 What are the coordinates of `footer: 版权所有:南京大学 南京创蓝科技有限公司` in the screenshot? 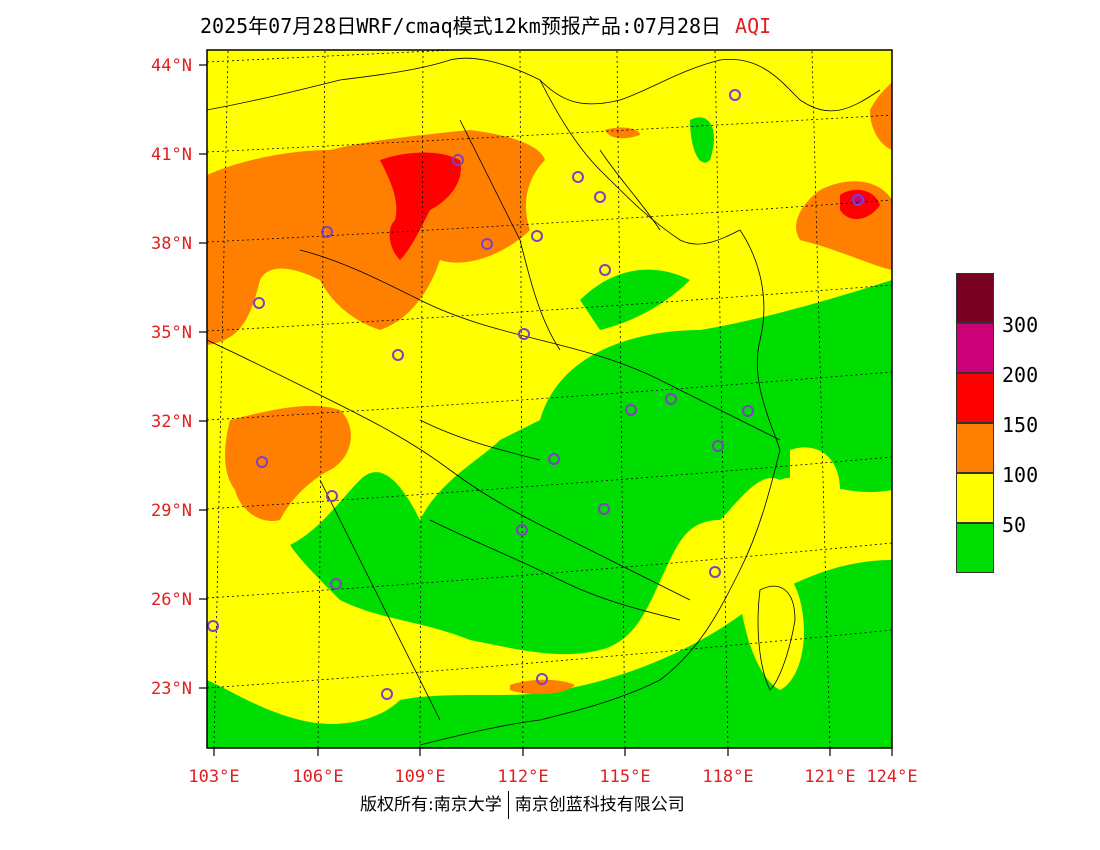 It's located at (522, 804).